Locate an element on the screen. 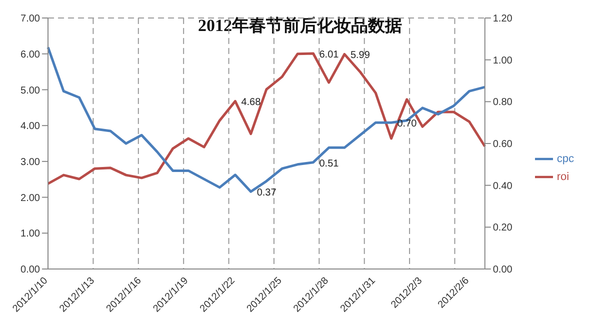 This screenshot has width=600, height=335. y2-tick-label: 0.40 is located at coordinates (502, 186).